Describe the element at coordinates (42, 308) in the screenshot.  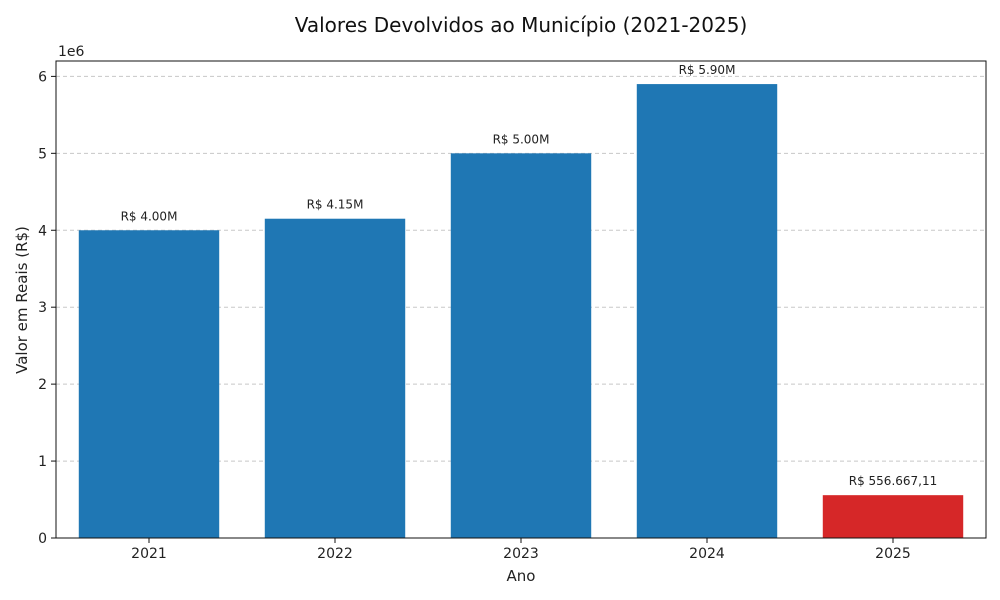
I see `y-tick-label: 3` at that location.